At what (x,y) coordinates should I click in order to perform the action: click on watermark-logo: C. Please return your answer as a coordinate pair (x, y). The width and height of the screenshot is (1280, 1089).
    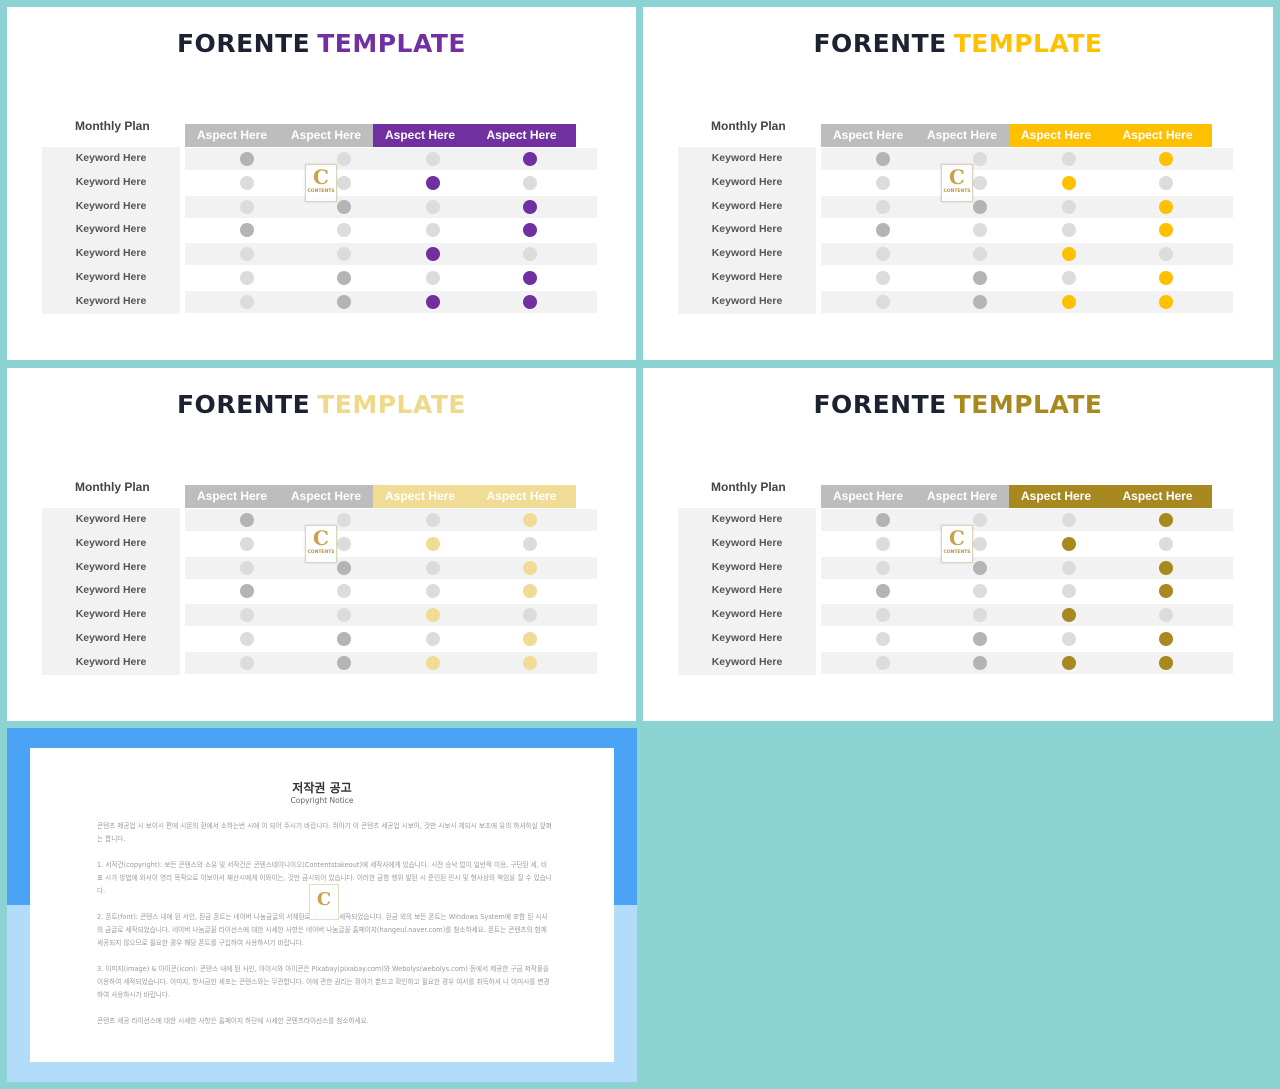
    Looking at the image, I should click on (324, 902).